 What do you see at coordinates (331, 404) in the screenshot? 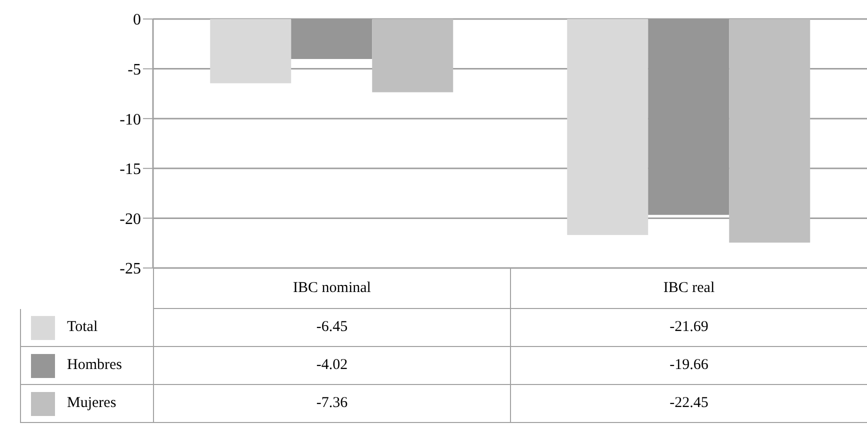
I see `data-label: -7.36` at bounding box center [331, 404].